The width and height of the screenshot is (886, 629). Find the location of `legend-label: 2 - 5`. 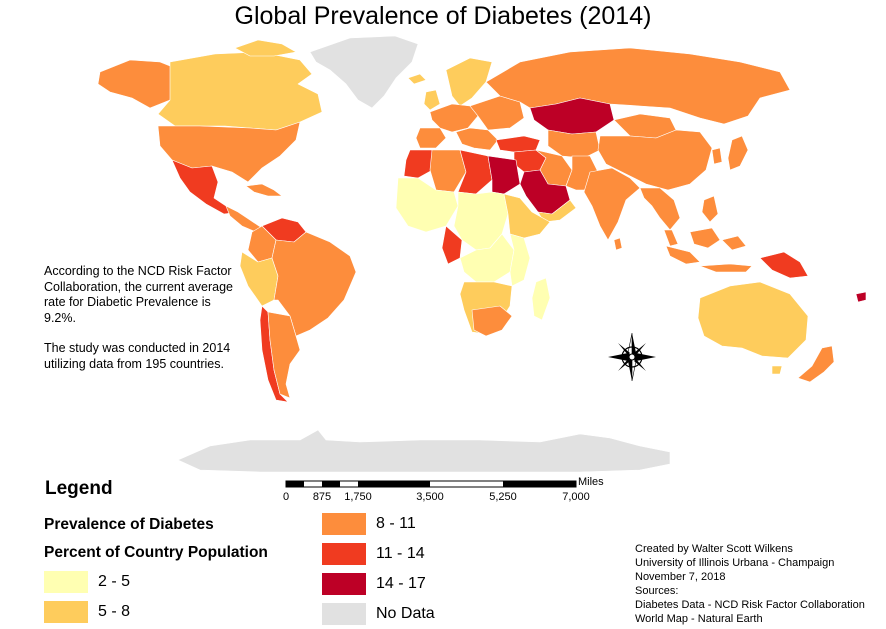

legend-label: 2 - 5 is located at coordinates (114, 581).